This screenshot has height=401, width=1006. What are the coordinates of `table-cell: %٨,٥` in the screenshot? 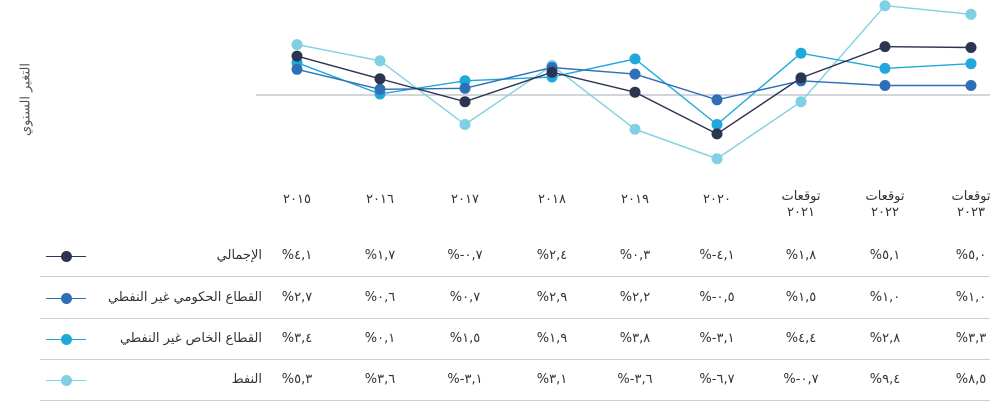 It's located at (971, 379).